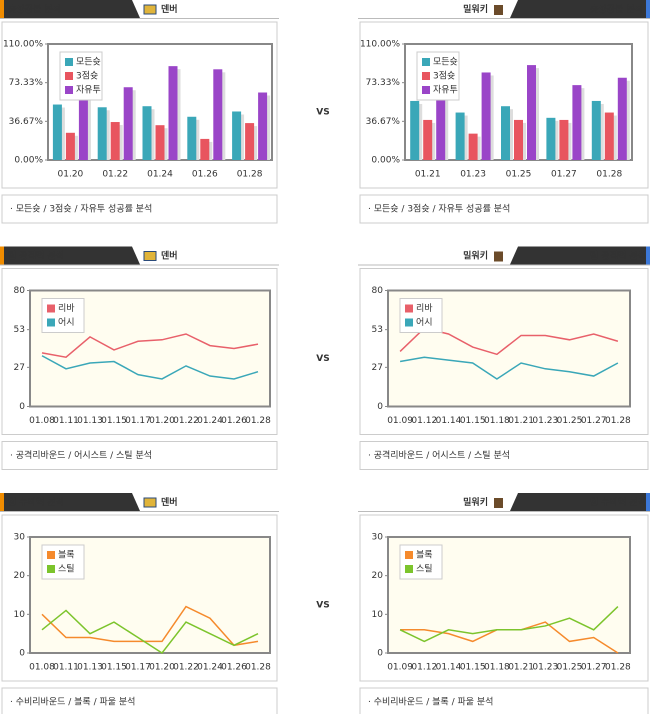 The height and width of the screenshot is (714, 650). What do you see at coordinates (72, 702) in the screenshot?
I see `footer-text: · 수비리바운드 / 블록 / 파울 분석` at bounding box center [72, 702].